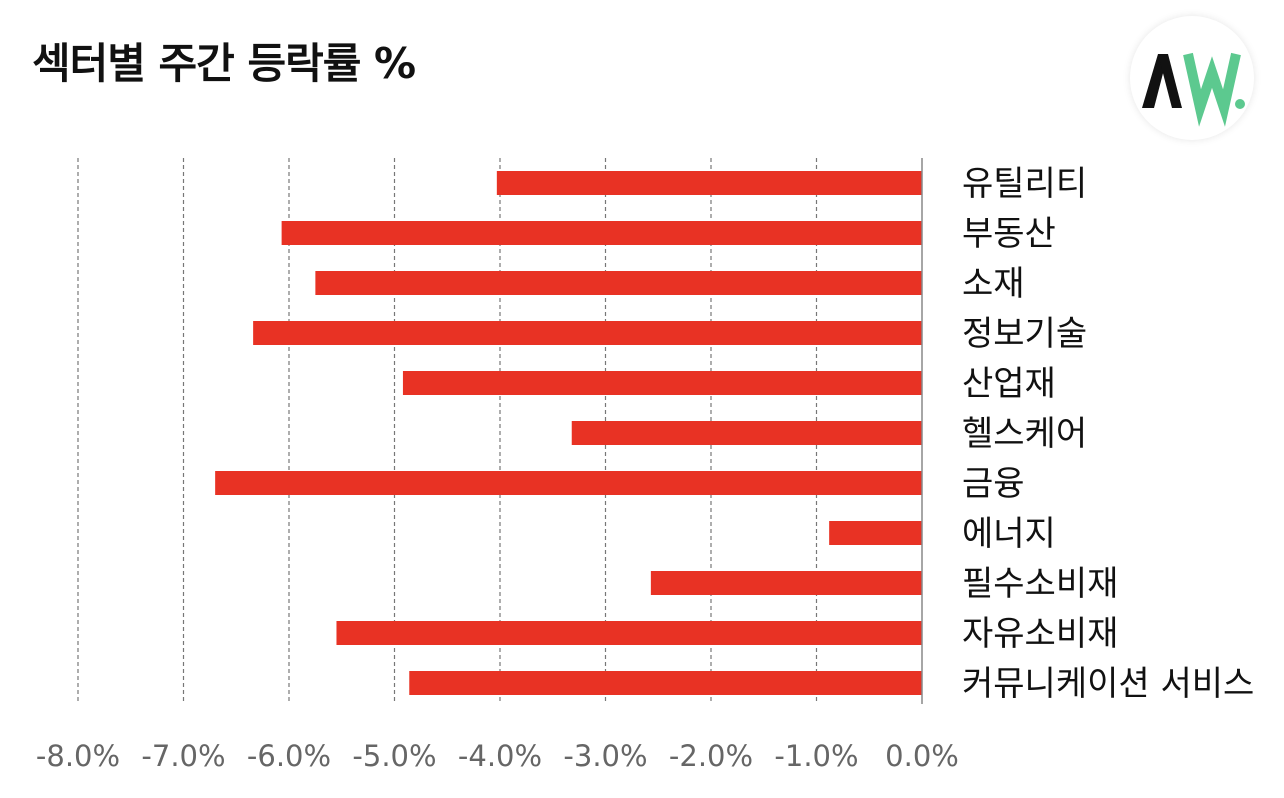  What do you see at coordinates (993, 284) in the screenshot?
I see `category-label: 소재` at bounding box center [993, 284].